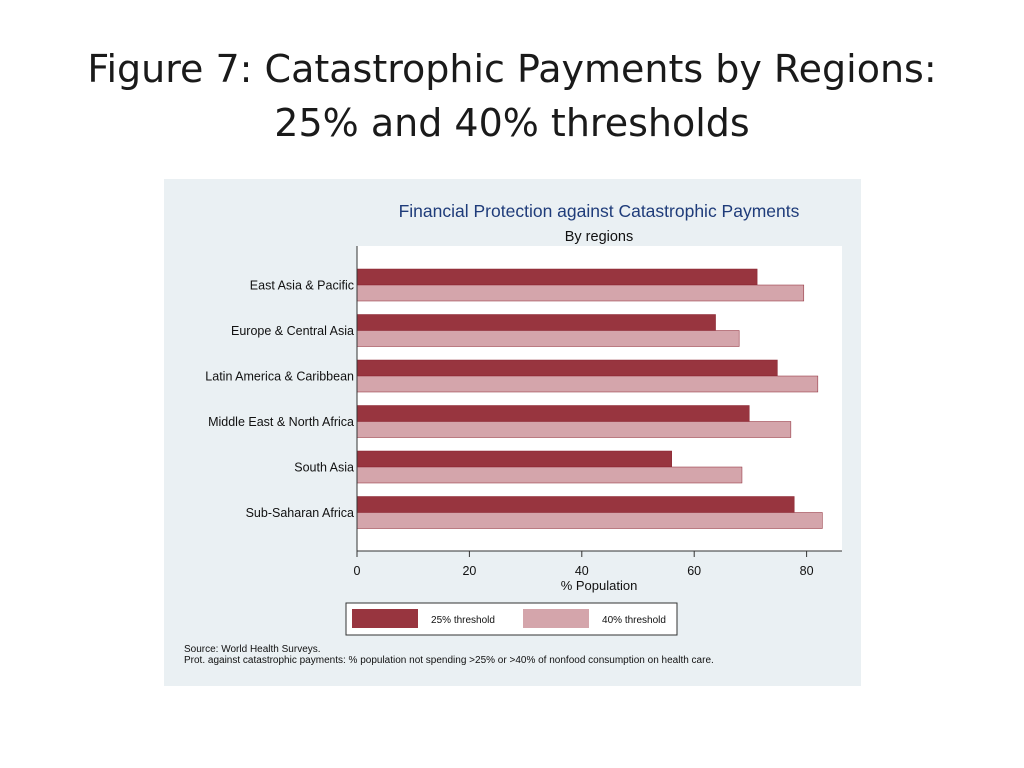 This screenshot has width=1024, height=768. I want to click on x-tick-label-2: 40, so click(582, 571).